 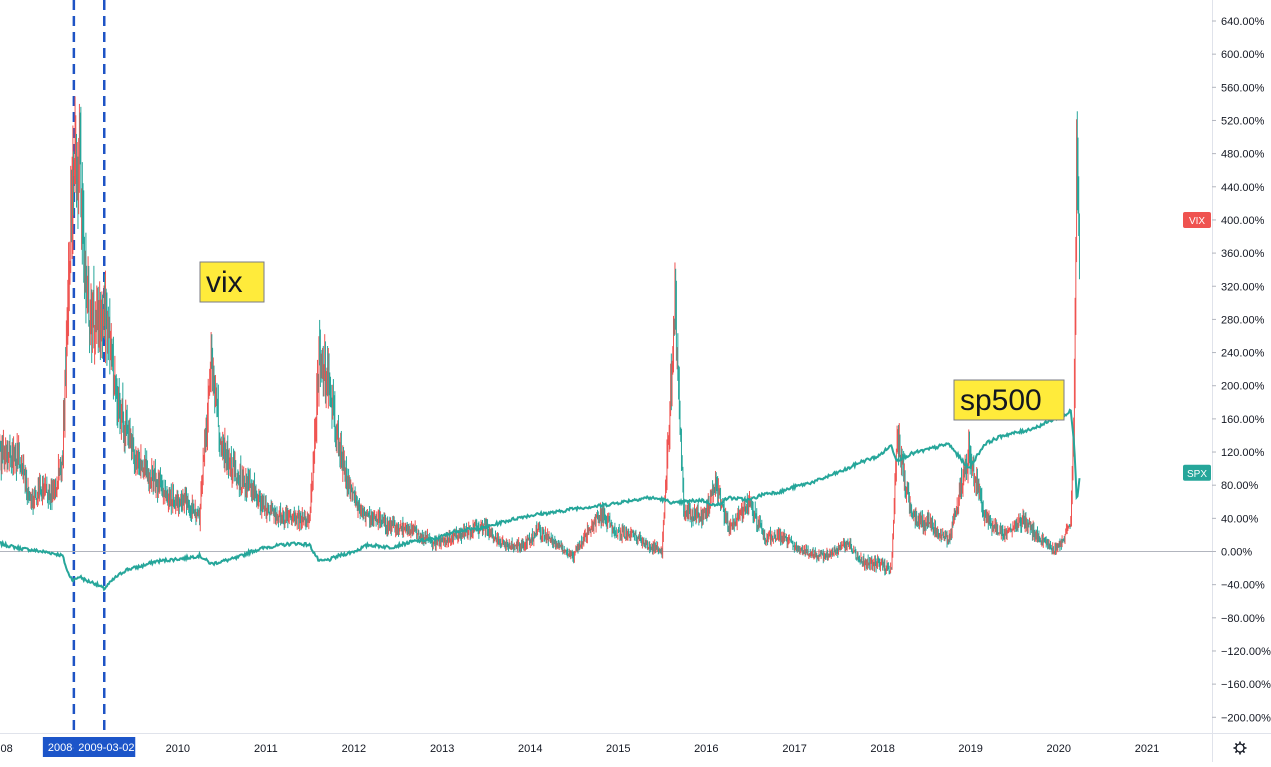 I want to click on last-value-badges: VIX SPX, so click(x=1197, y=346).